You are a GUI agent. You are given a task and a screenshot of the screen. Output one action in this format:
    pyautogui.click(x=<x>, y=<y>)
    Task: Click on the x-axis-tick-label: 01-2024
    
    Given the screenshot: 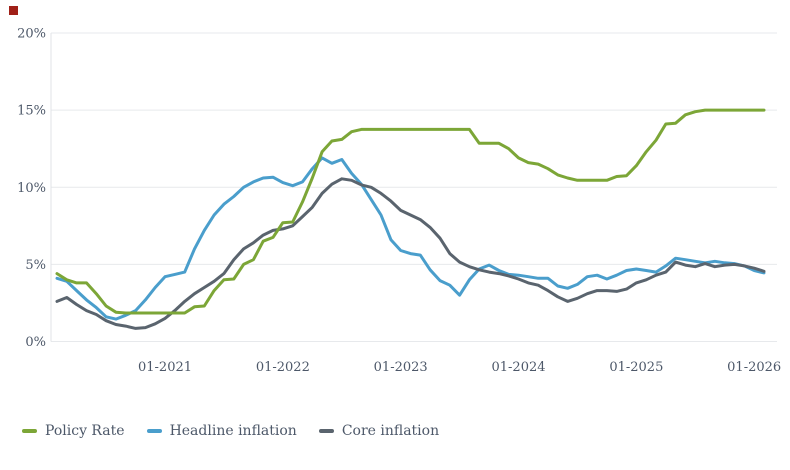 What is the action you would take?
    pyautogui.click(x=518, y=367)
    